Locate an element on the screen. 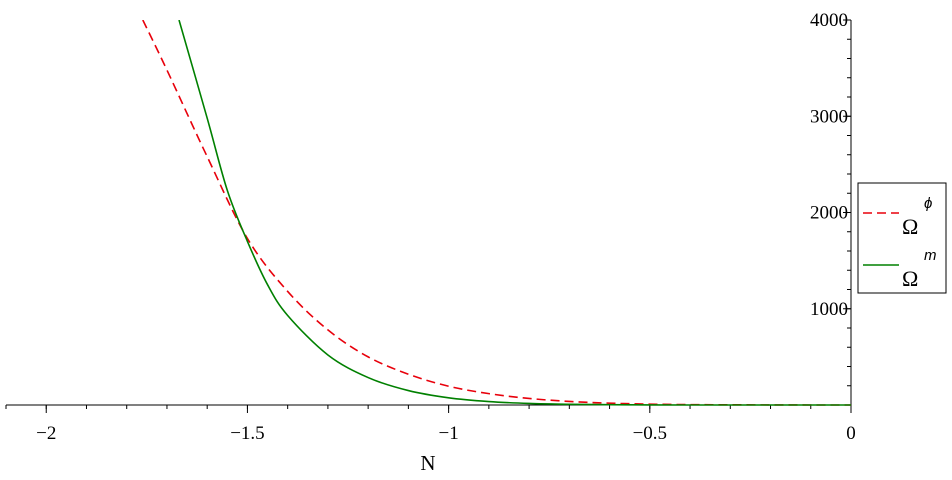 The width and height of the screenshot is (952, 480). x-axis-title: N is located at coordinates (427, 463).